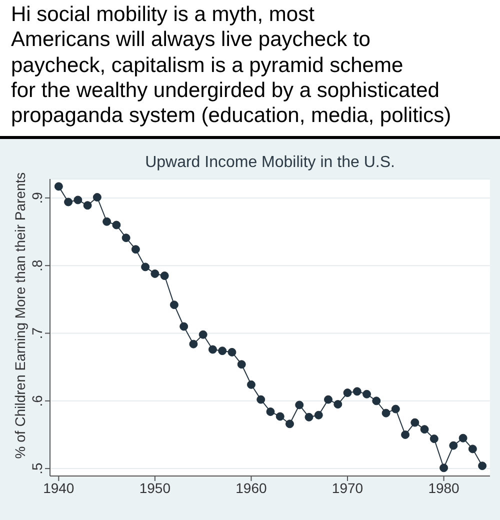 The width and height of the screenshot is (500, 520). I want to click on chart-title: Upward Income Mobility in the U.S., so click(270, 163).